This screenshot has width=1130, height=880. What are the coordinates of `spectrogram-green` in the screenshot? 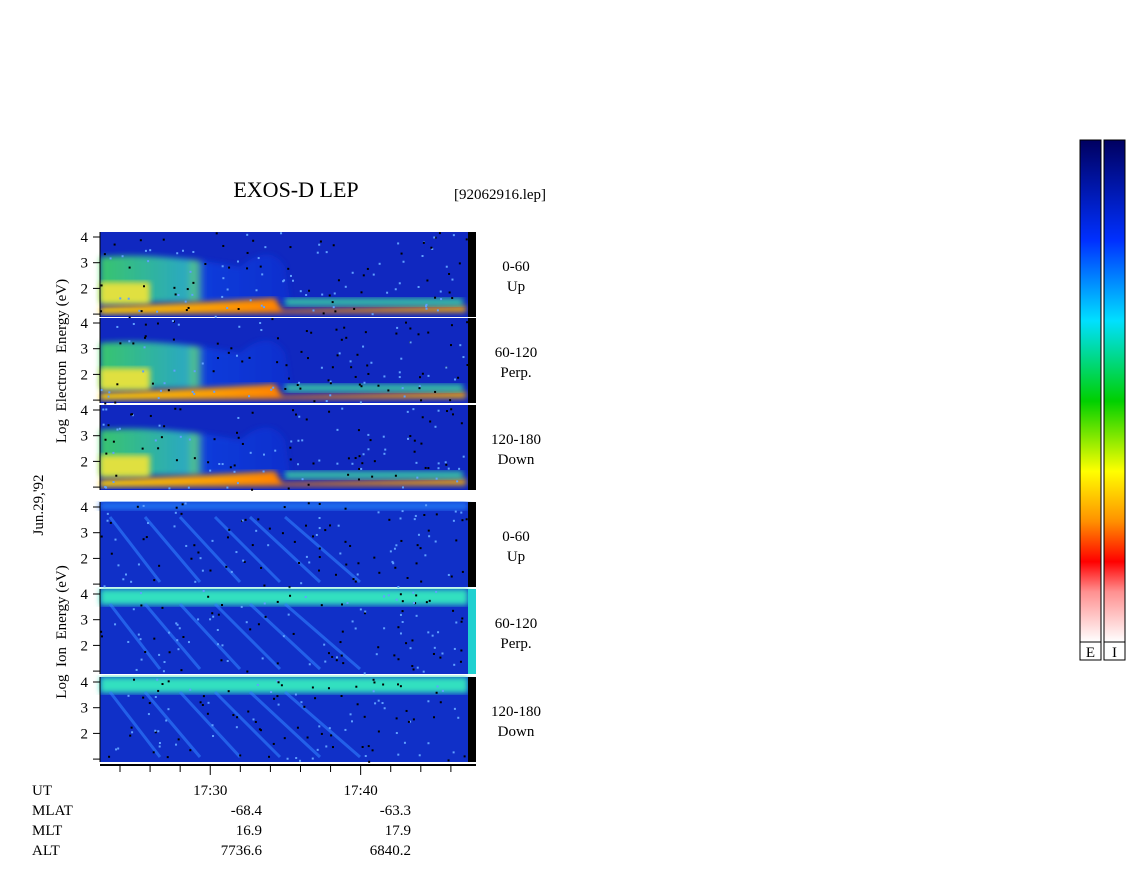 It's located at (374, 475).